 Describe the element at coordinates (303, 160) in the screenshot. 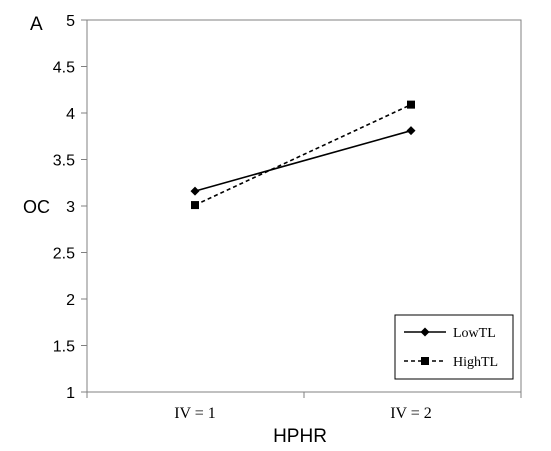

I see `series-line-lowtl` at that location.